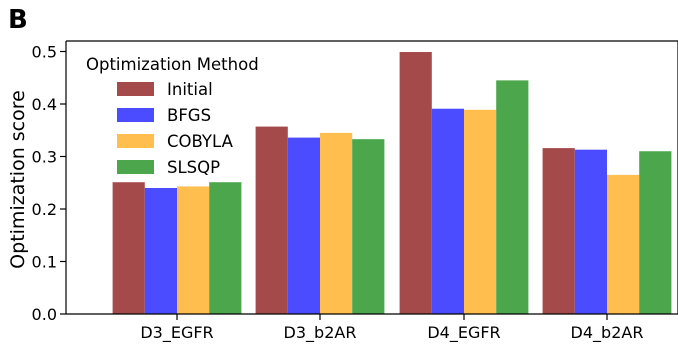 The image size is (678, 347). I want to click on y-axis-label: Optimization score, so click(18, 179).